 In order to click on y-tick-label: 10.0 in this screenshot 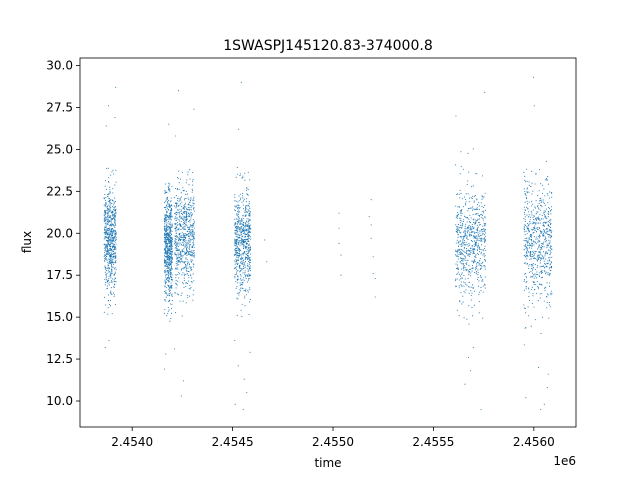, I will do `click(59, 401)`.